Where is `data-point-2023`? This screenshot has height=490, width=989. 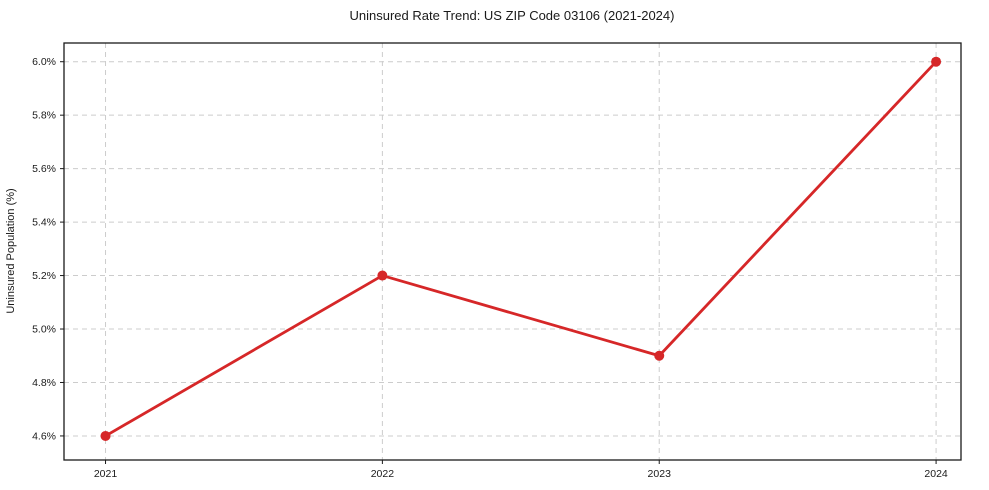 data-point-2023 is located at coordinates (659, 355).